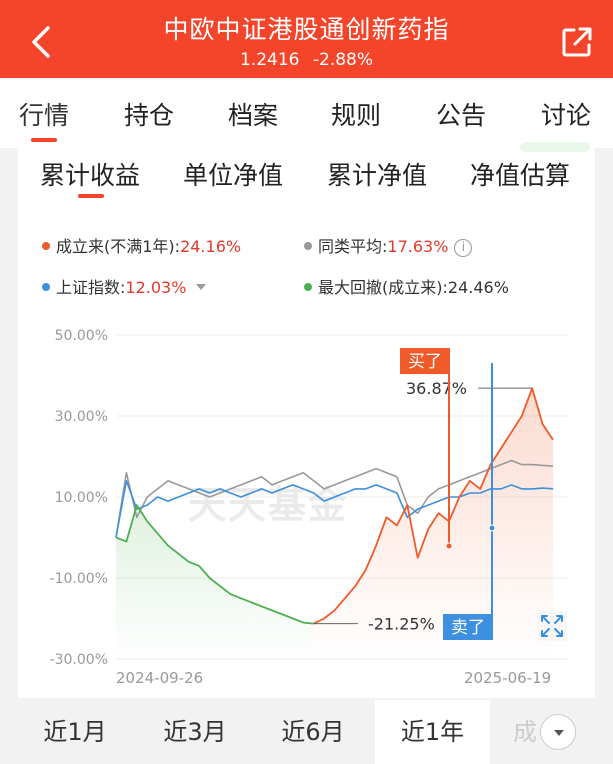 The width and height of the screenshot is (613, 764). What do you see at coordinates (577, 42) in the screenshot?
I see `share-external-icon` at bounding box center [577, 42].